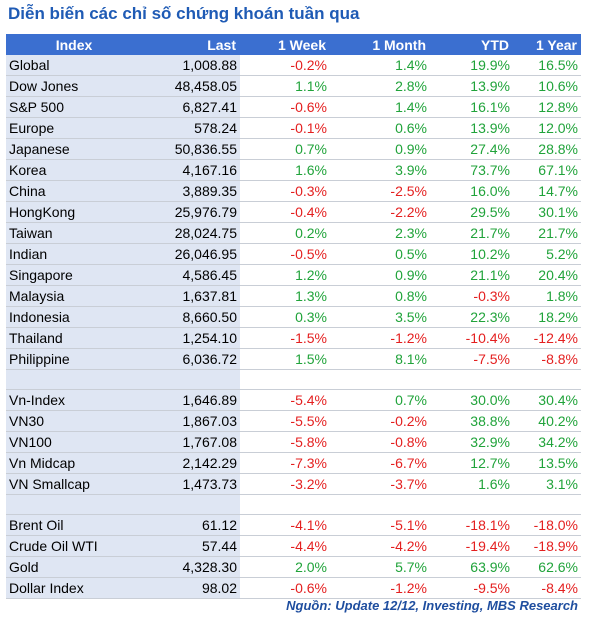 This screenshot has width=608, height=630. I want to click on table-row: Europe 578.24 -0.1% 0.6% 13.9% 12.0%, so click(293, 128).